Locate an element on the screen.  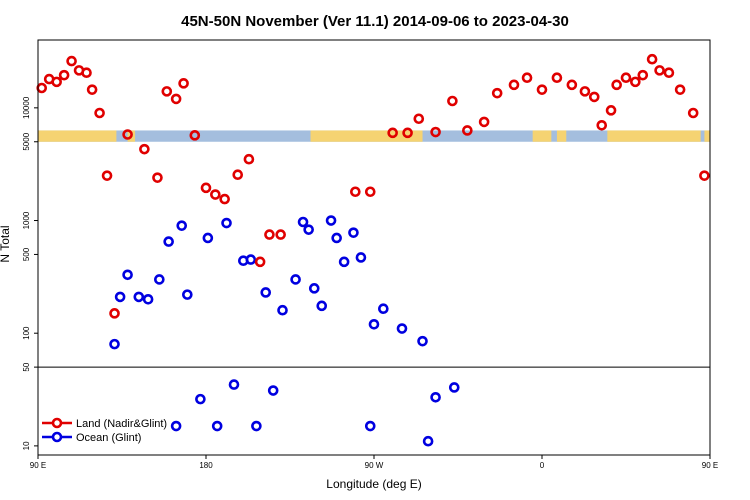
x-tick-label: 90 W is located at coordinates (374, 465).